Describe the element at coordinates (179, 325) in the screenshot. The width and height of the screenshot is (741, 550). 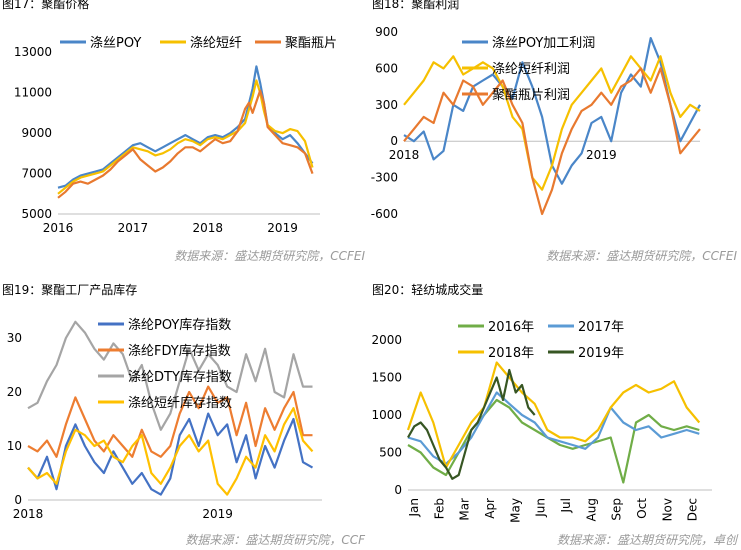
I see `legend-label: 涤纶POY库存指数` at that location.